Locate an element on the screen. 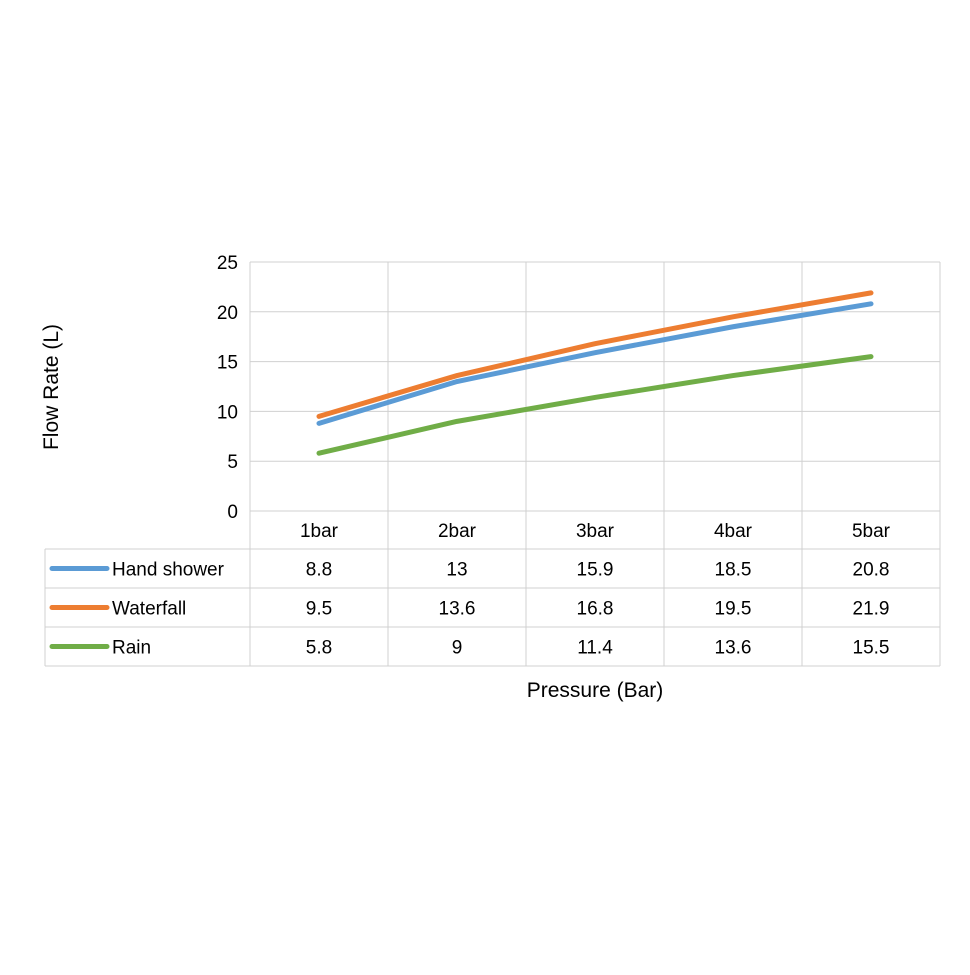  x-tick-label: 2bar is located at coordinates (457, 531).